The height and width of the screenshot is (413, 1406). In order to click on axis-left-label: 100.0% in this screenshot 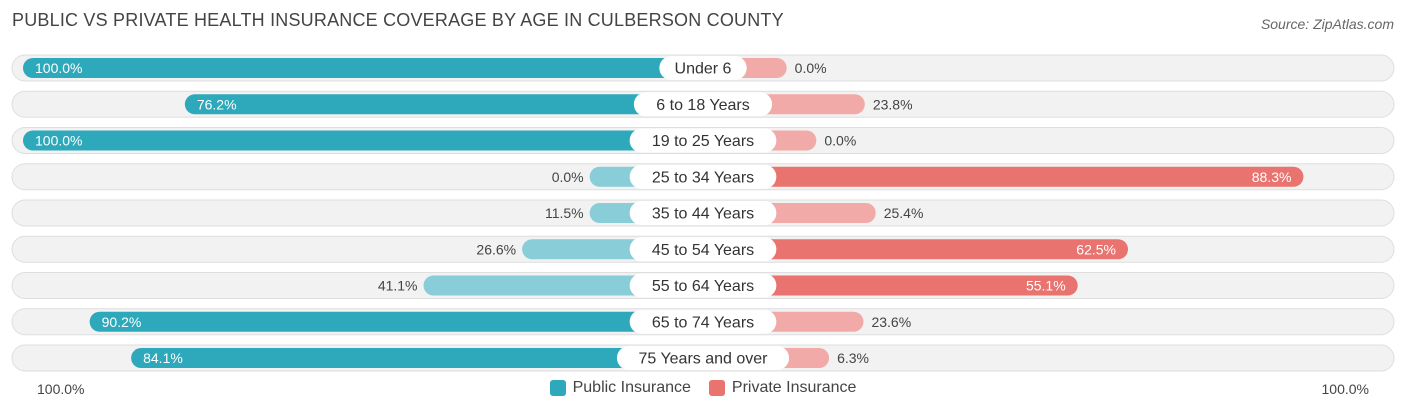, I will do `click(61, 389)`.